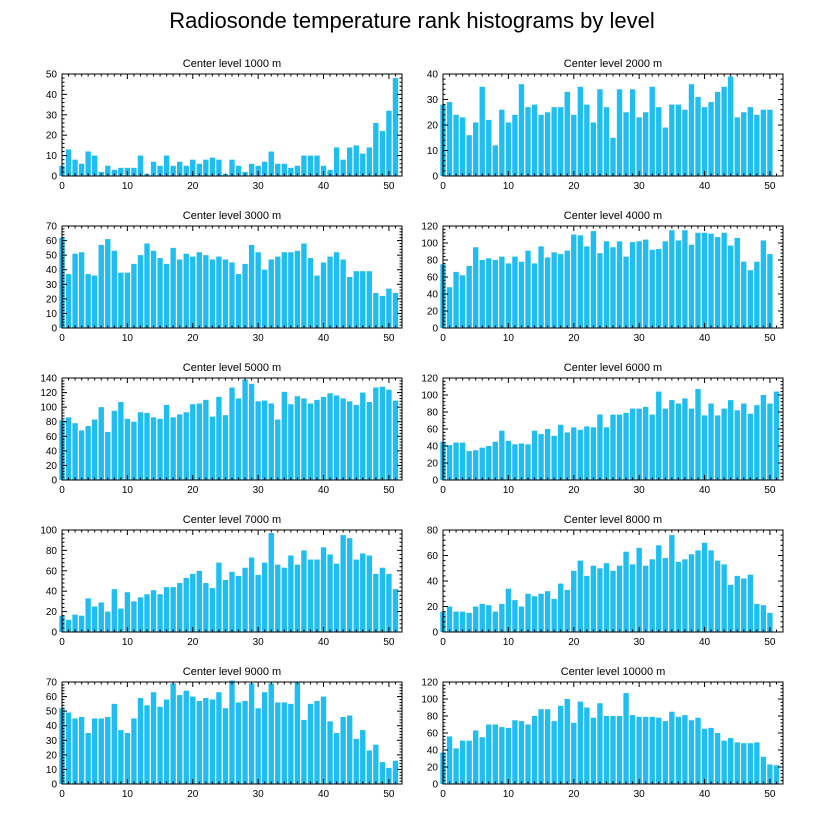 The width and height of the screenshot is (824, 824). Describe the element at coordinates (232, 216) in the screenshot. I see `panel-title: Center level 3000 m` at that location.